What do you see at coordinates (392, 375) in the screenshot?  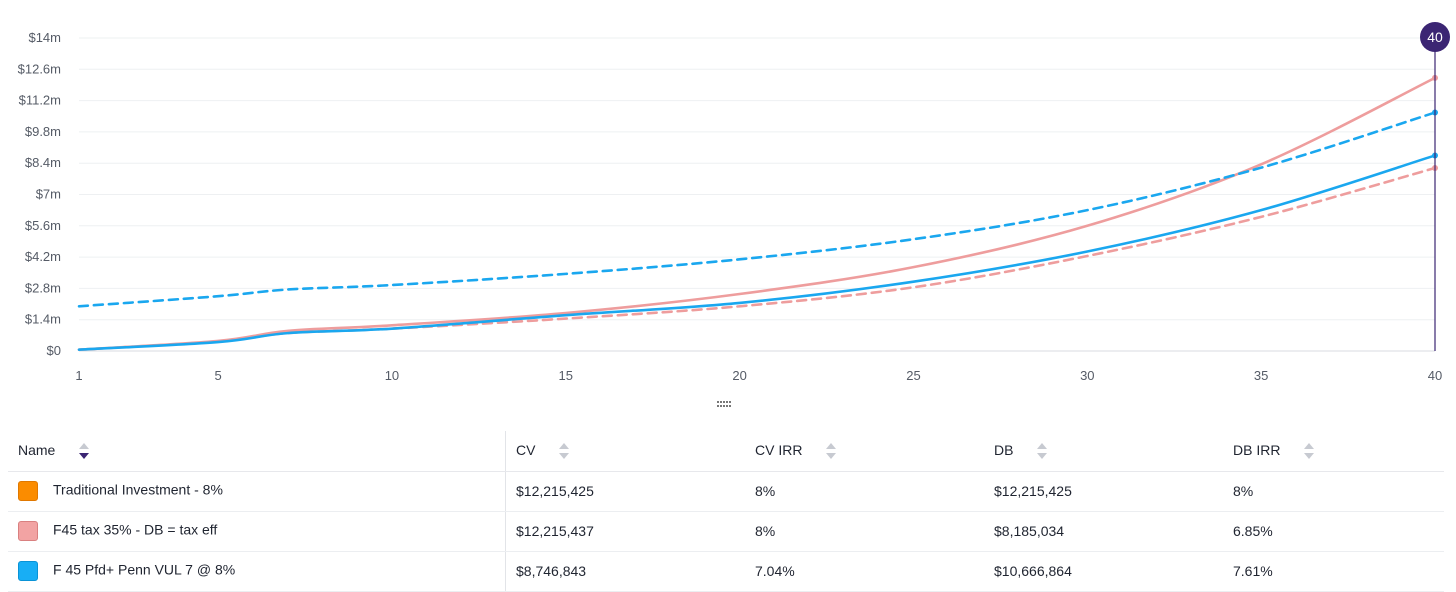 I see `x-tick-label: 10` at bounding box center [392, 375].